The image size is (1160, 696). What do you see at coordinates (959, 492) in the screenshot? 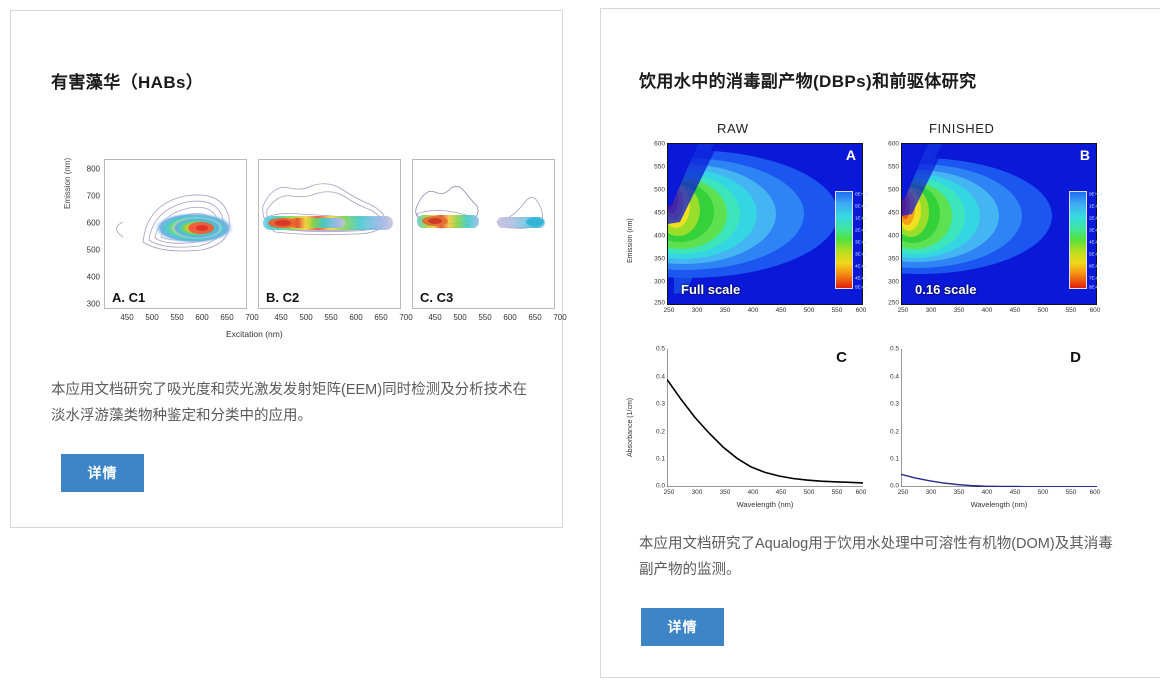
I see `lin-xtick: 350` at bounding box center [959, 492].